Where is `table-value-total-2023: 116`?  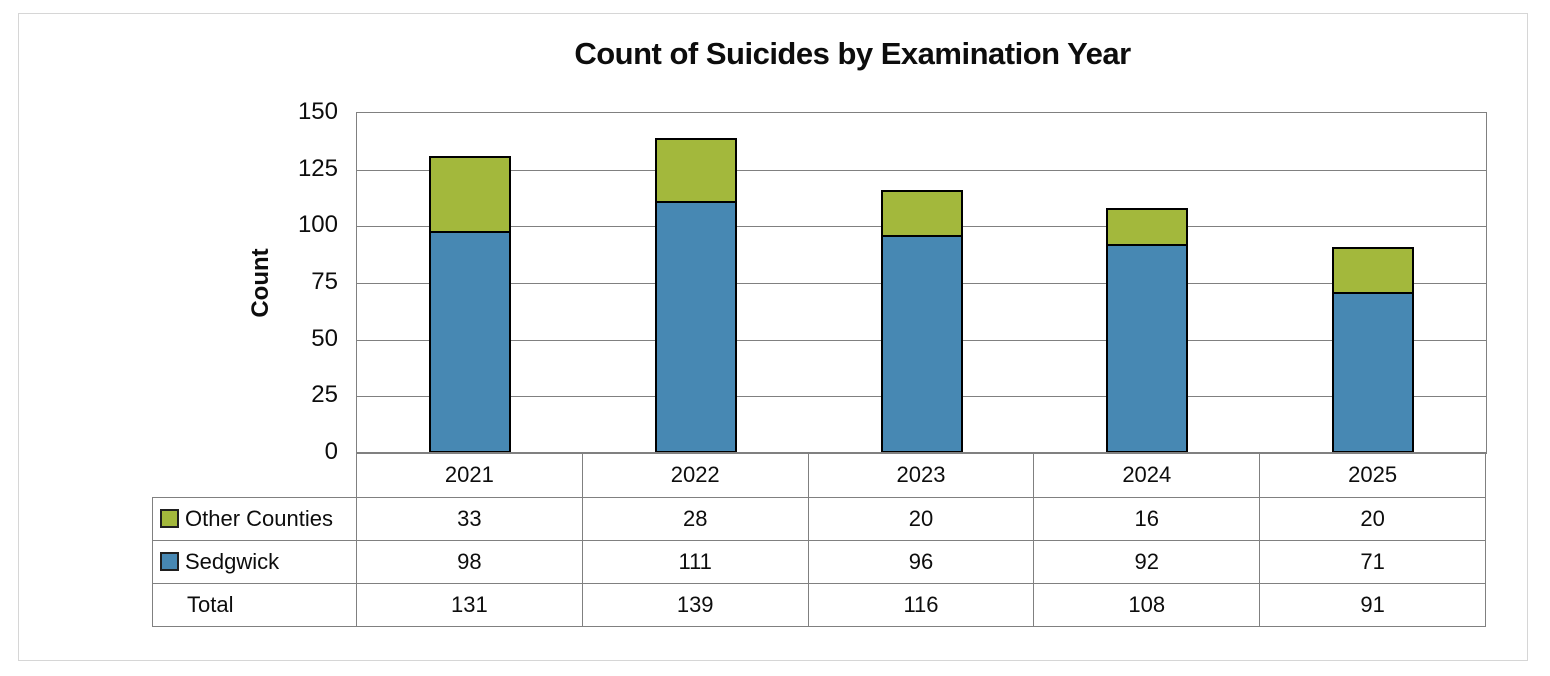
table-value-total-2023: 116 is located at coordinates (921, 605).